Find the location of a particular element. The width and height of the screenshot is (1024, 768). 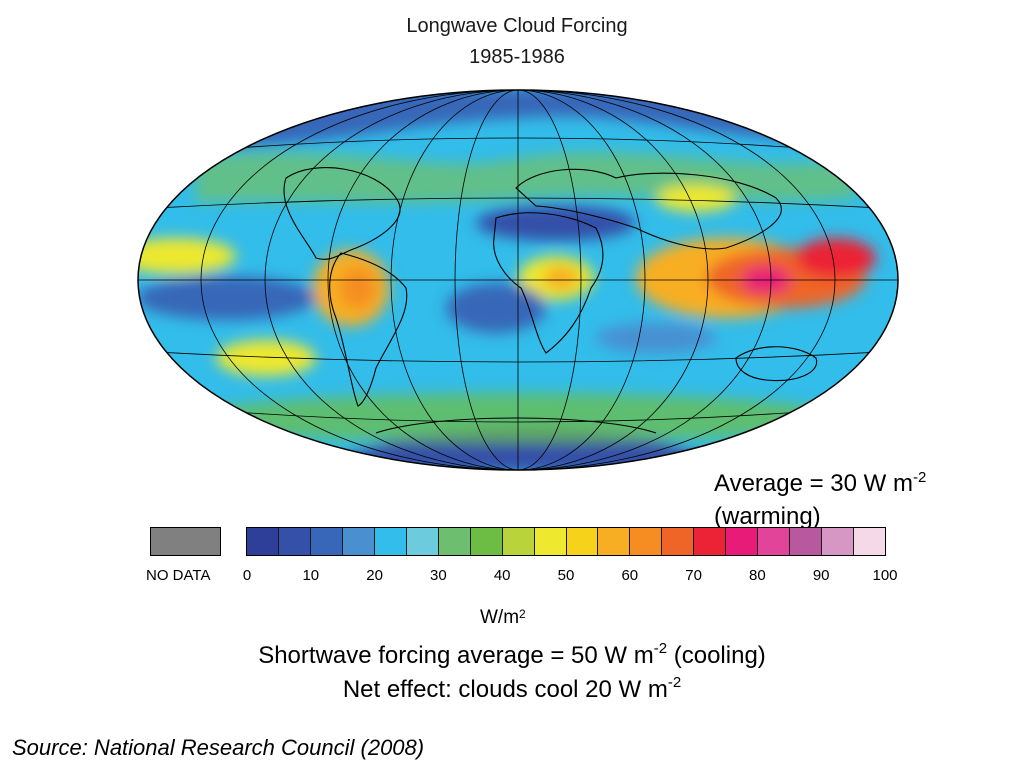

west-pacific-red is located at coordinates (836, 258).